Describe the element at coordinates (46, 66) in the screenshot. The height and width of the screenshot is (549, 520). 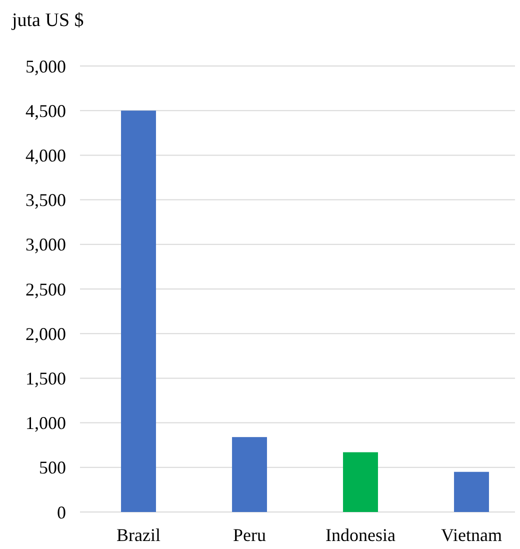
I see `y-tick-label: 5,000` at that location.